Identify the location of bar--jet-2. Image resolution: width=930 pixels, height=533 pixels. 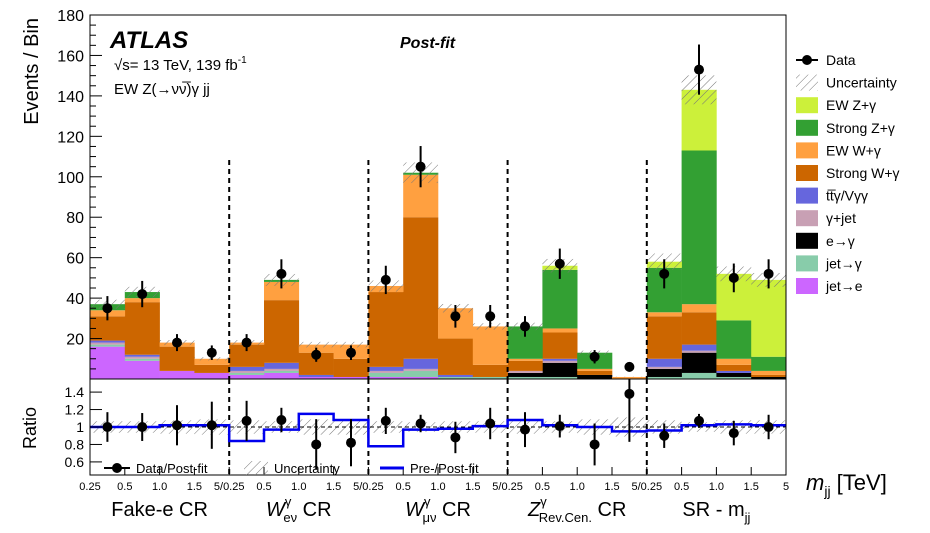
(142, 358).